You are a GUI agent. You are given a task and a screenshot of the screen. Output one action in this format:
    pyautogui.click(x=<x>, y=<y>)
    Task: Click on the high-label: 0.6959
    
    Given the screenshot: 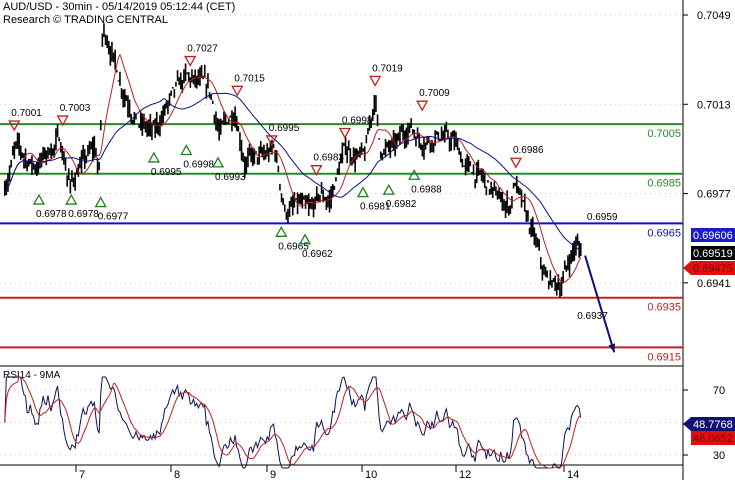 What is the action you would take?
    pyautogui.click(x=602, y=217)
    